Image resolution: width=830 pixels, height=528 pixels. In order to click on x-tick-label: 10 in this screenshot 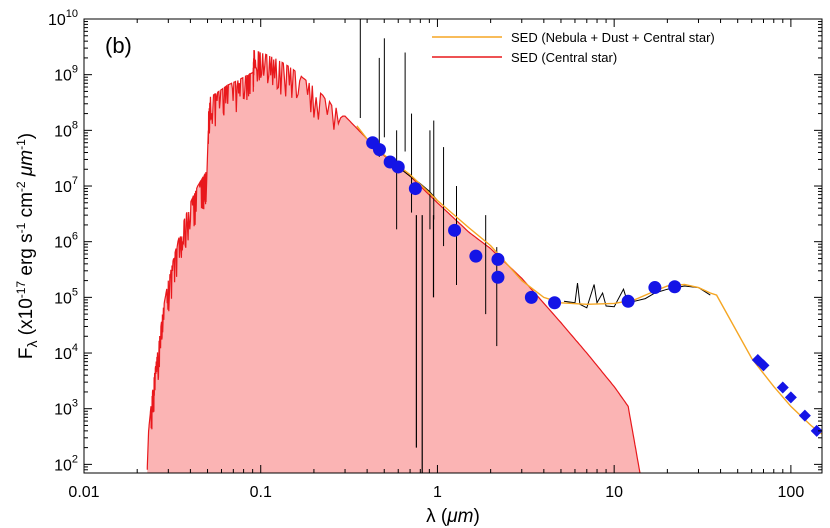, I will do `click(614, 492)`.